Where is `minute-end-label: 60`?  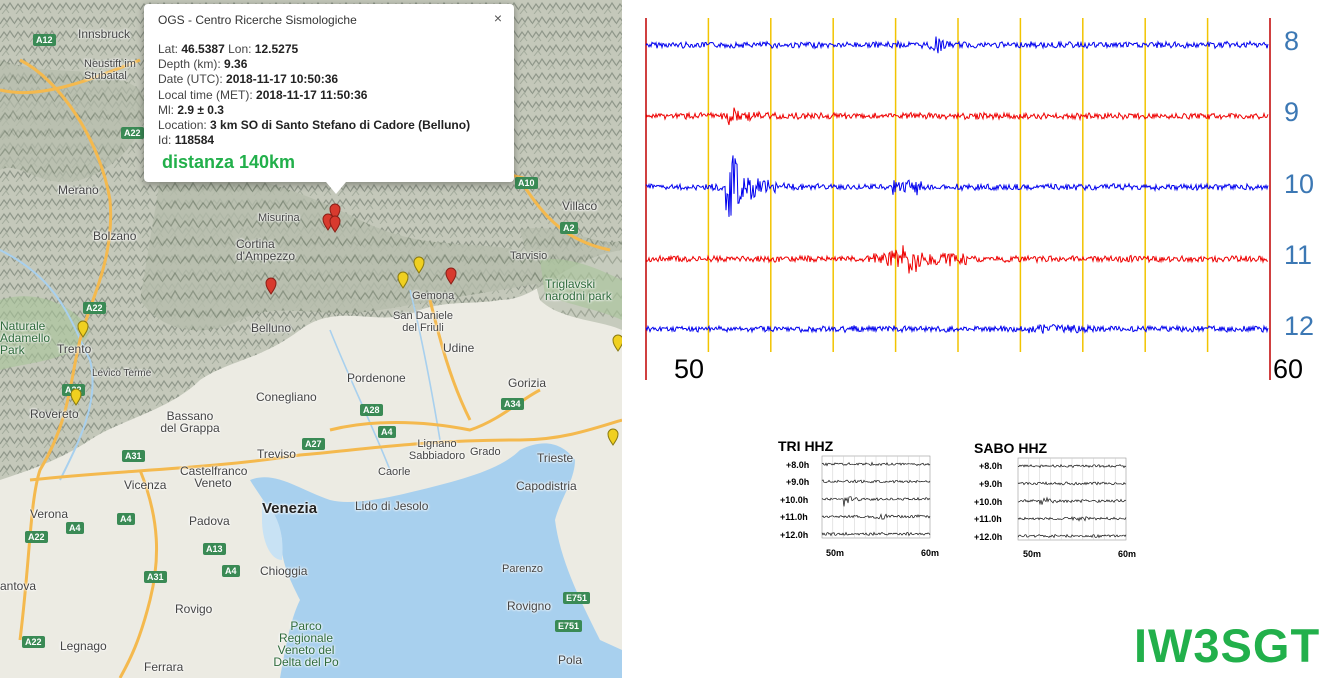 minute-end-label: 60 is located at coordinates (1288, 369).